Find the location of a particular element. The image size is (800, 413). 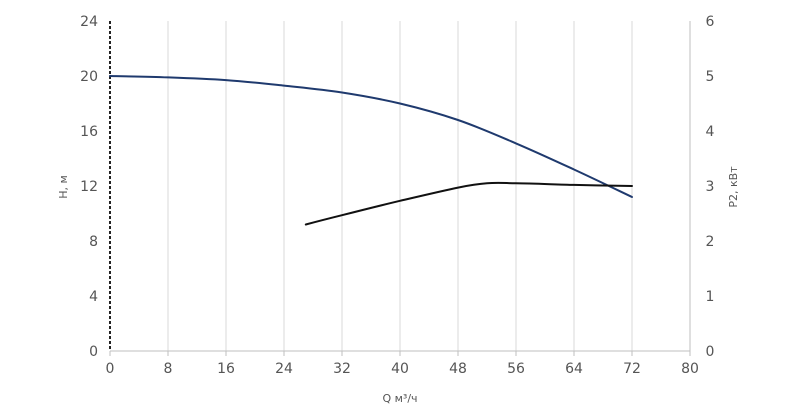

y-left-tick-label: 8 is located at coordinates (93, 242).